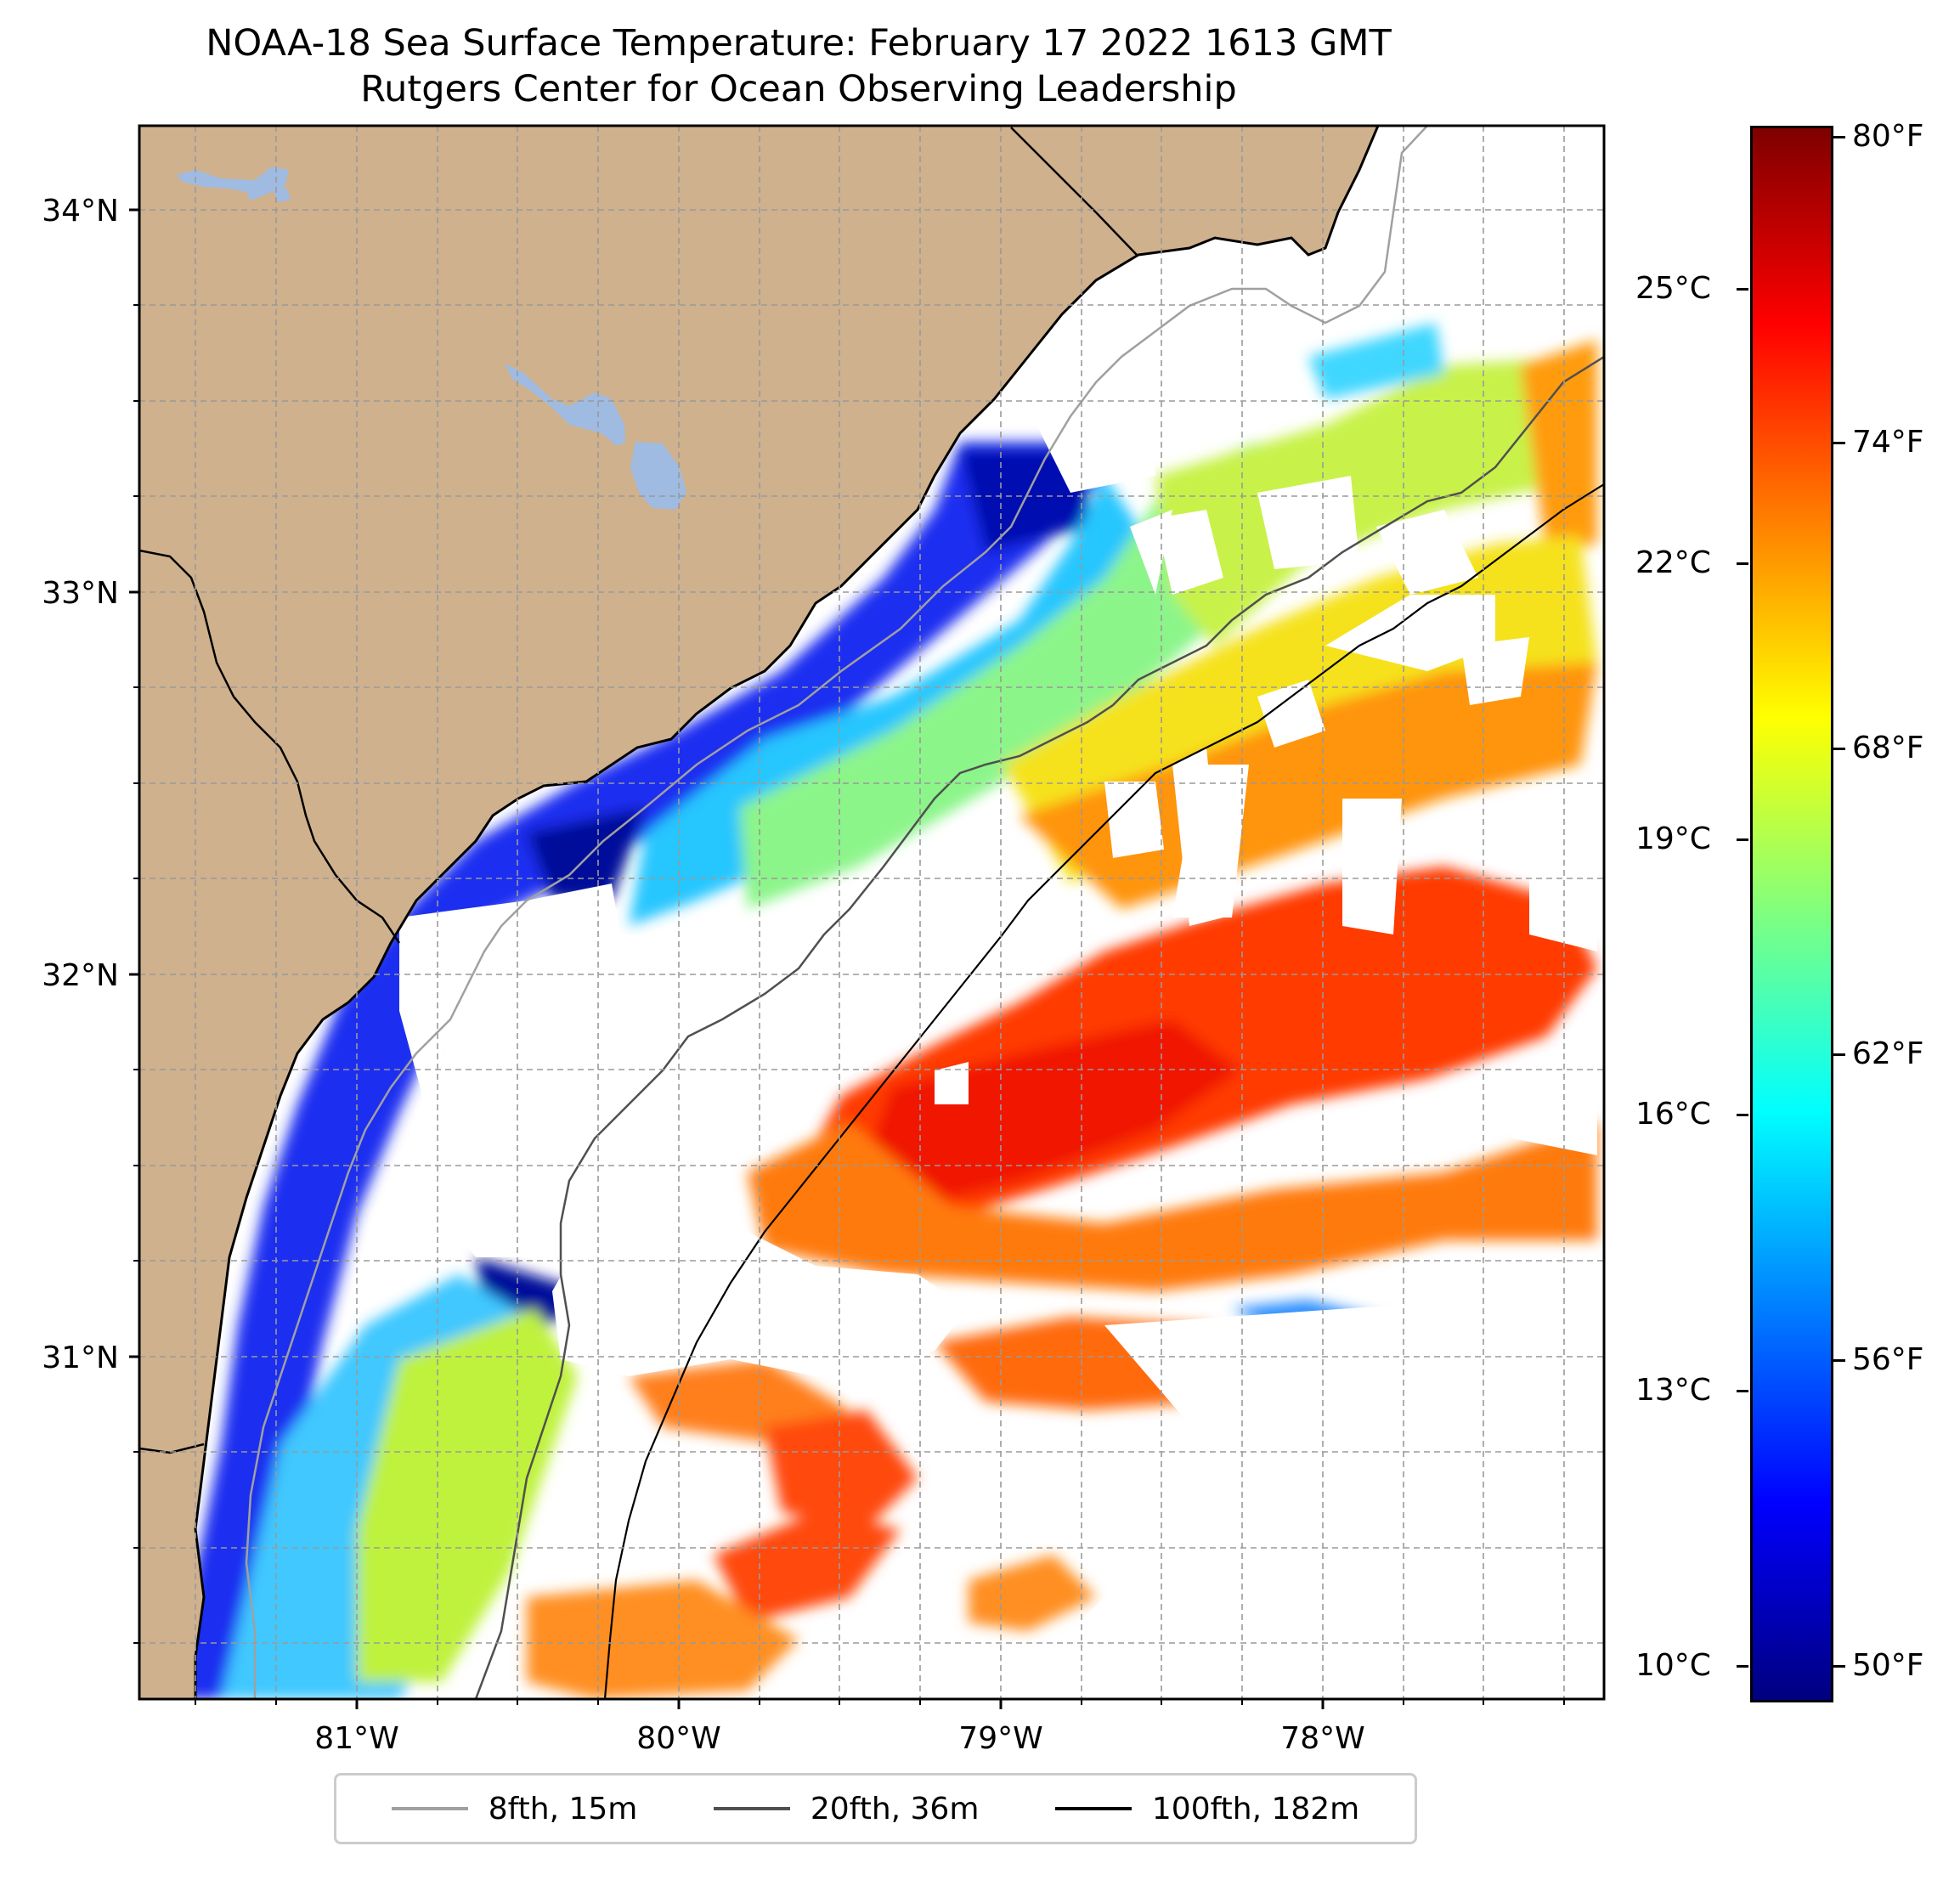 This screenshot has height=1880, width=1960. Describe the element at coordinates (1673, 1114) in the screenshot. I see `colorbar-celsius-label: 16°C` at that location.